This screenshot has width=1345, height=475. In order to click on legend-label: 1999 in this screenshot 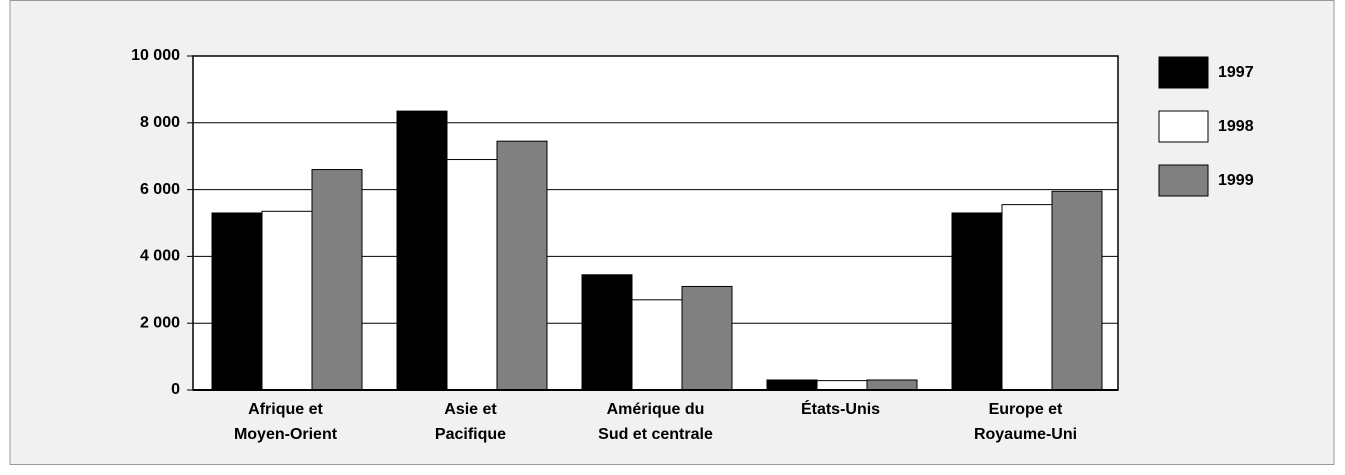, I will do `click(1236, 180)`.